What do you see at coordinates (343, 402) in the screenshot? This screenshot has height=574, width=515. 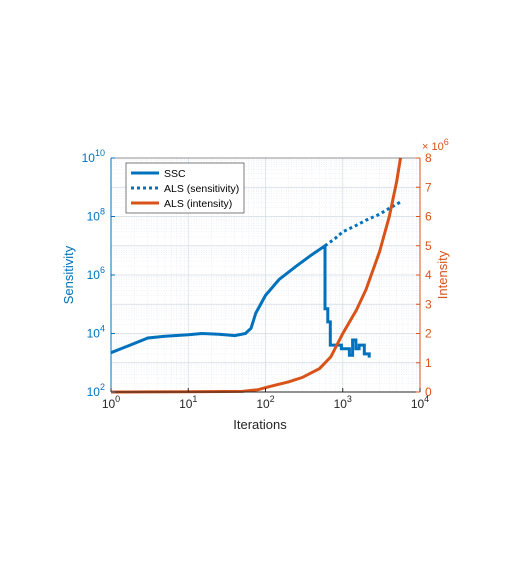 I see `x-tick-label: 10³` at bounding box center [343, 402].